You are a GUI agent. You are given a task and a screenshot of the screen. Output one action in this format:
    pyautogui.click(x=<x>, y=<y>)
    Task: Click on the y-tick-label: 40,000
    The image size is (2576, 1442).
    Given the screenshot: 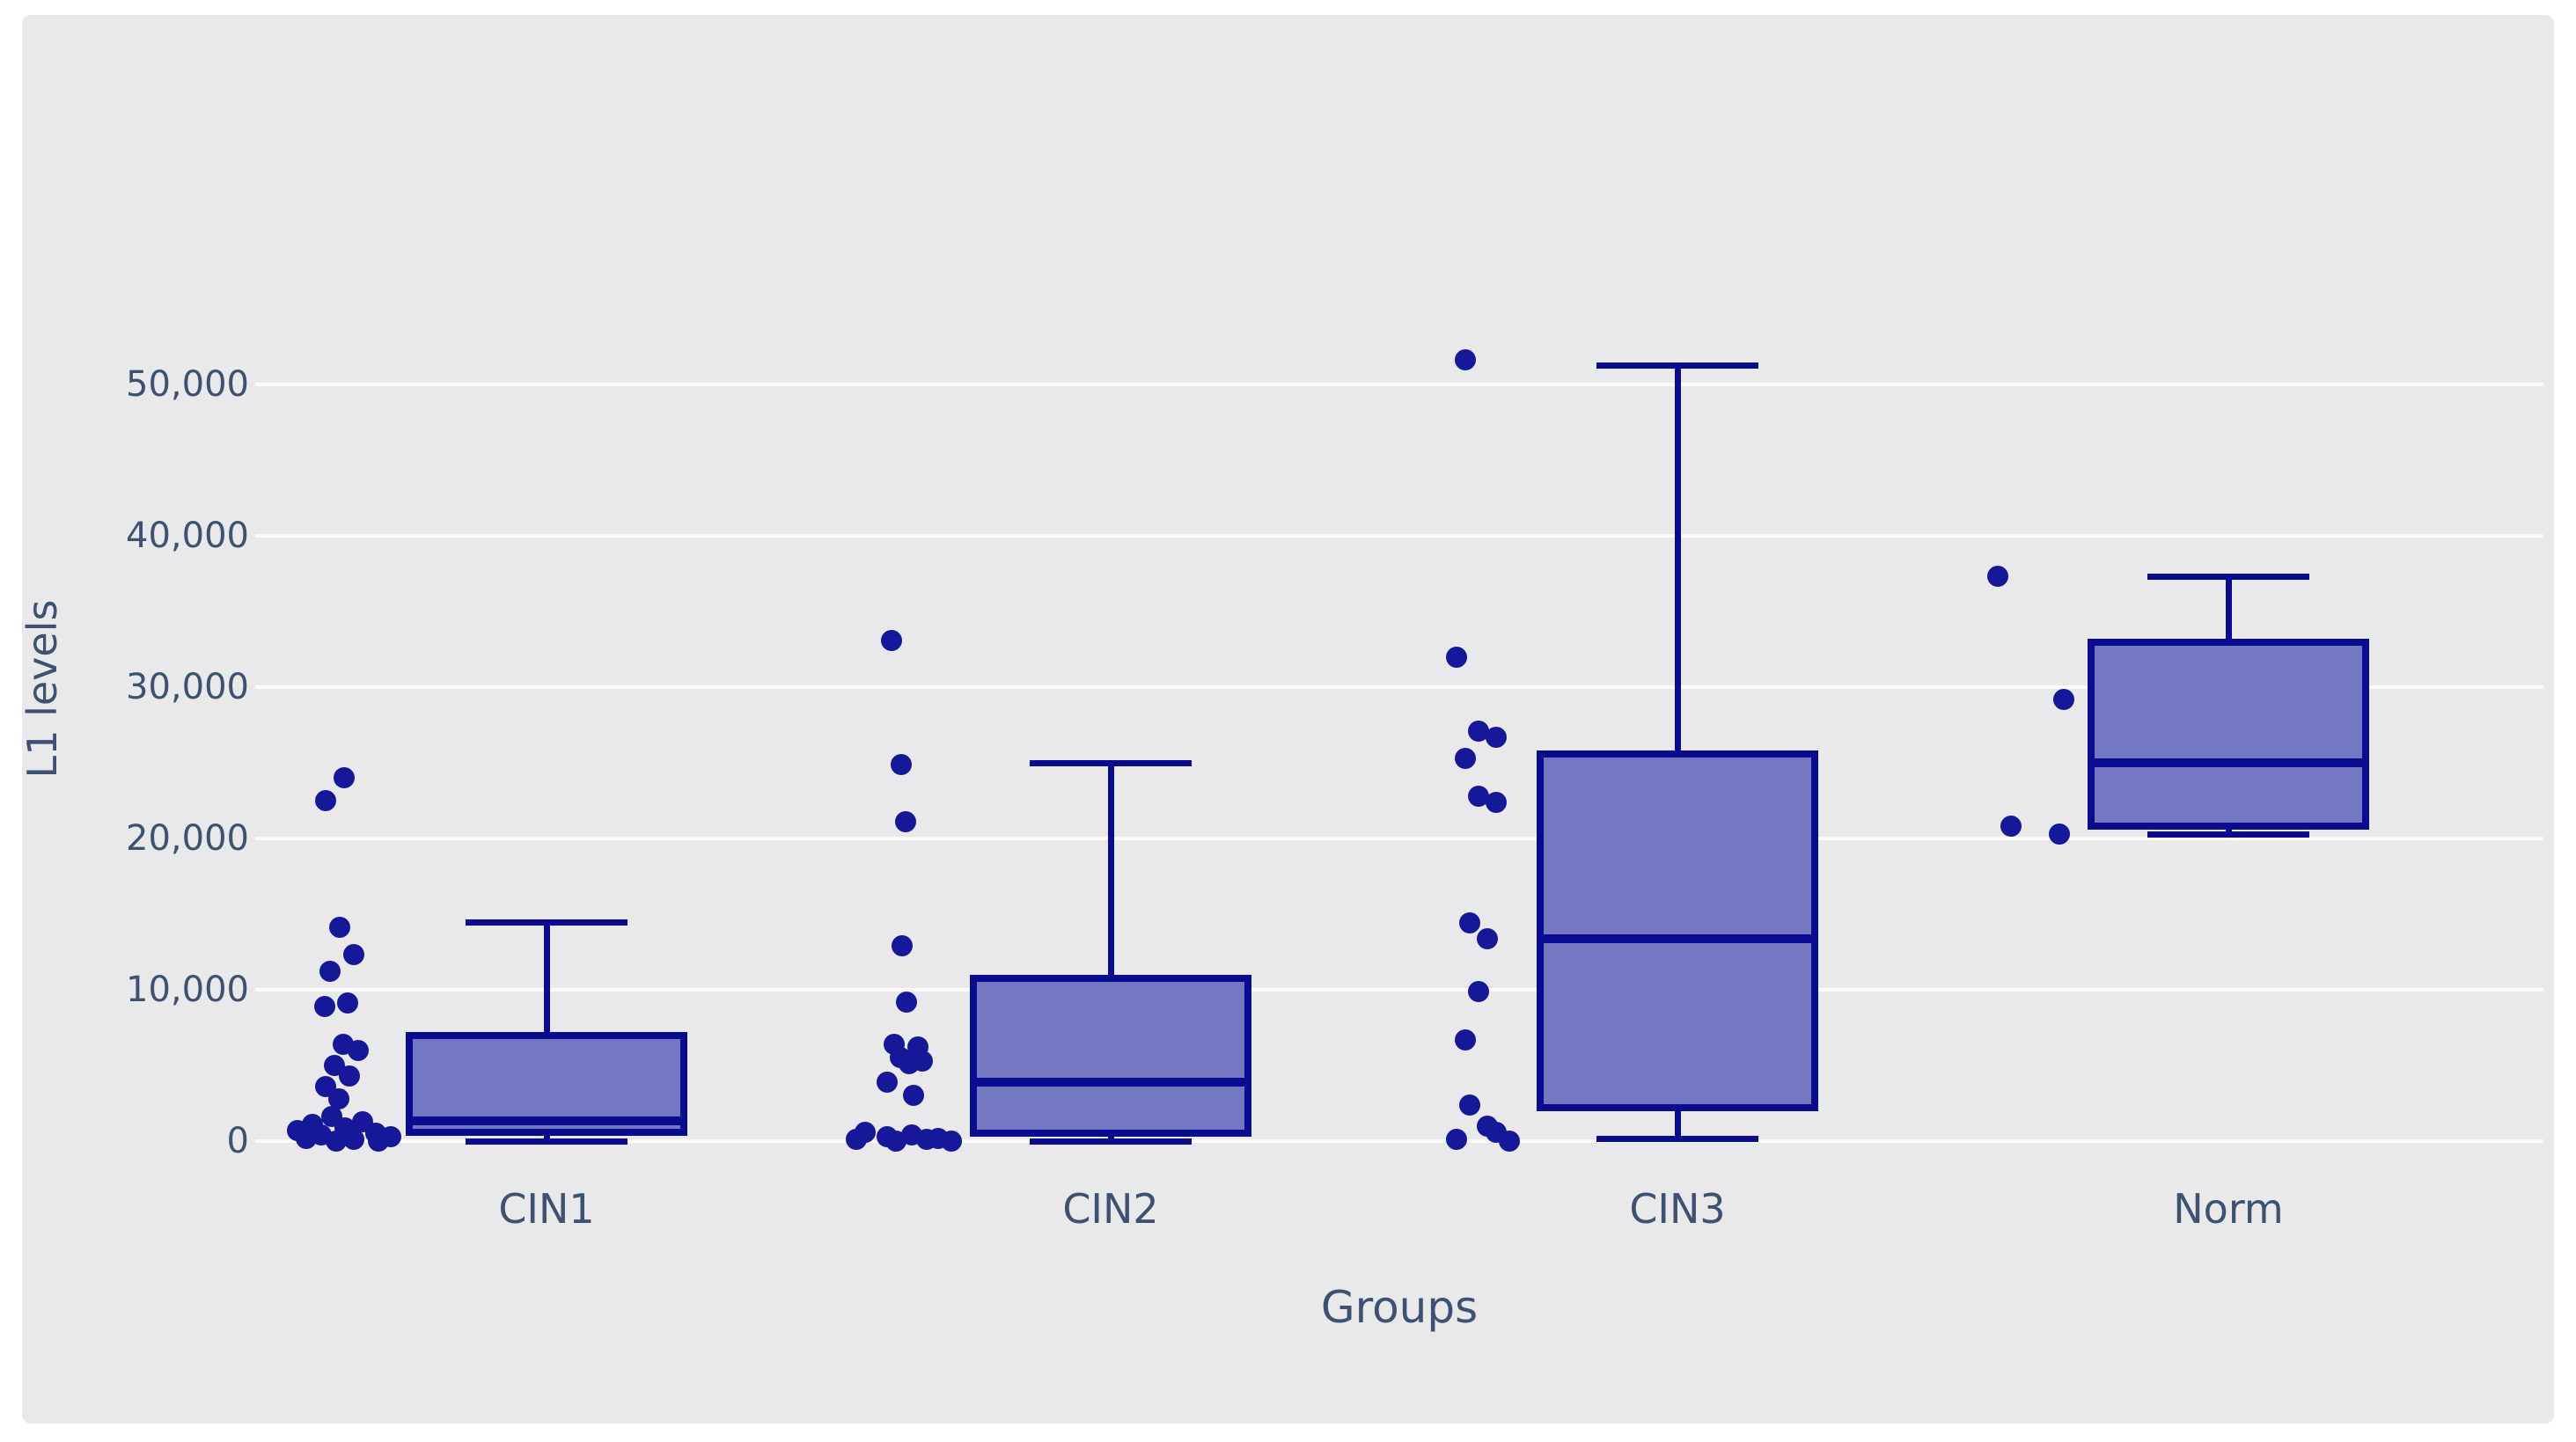 What is the action you would take?
    pyautogui.click(x=187, y=536)
    